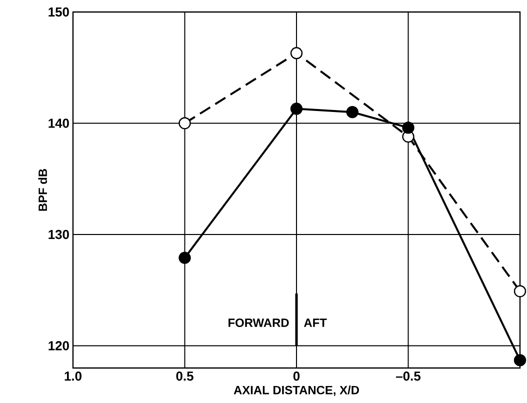  What do you see at coordinates (58, 12) in the screenshot?
I see `y-tick-label: 150` at bounding box center [58, 12].